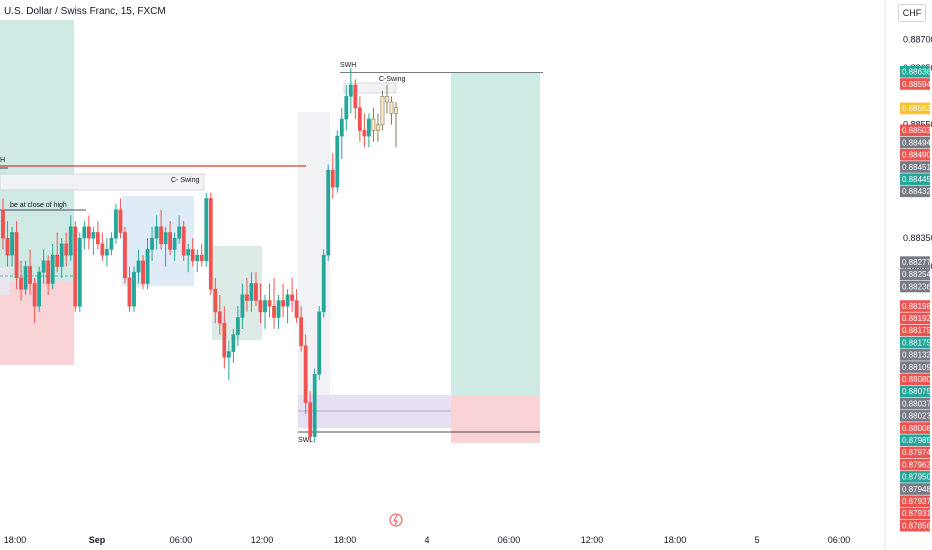 The width and height of the screenshot is (932, 550). What do you see at coordinates (396, 520) in the screenshot?
I see `replay-icon` at bounding box center [396, 520].